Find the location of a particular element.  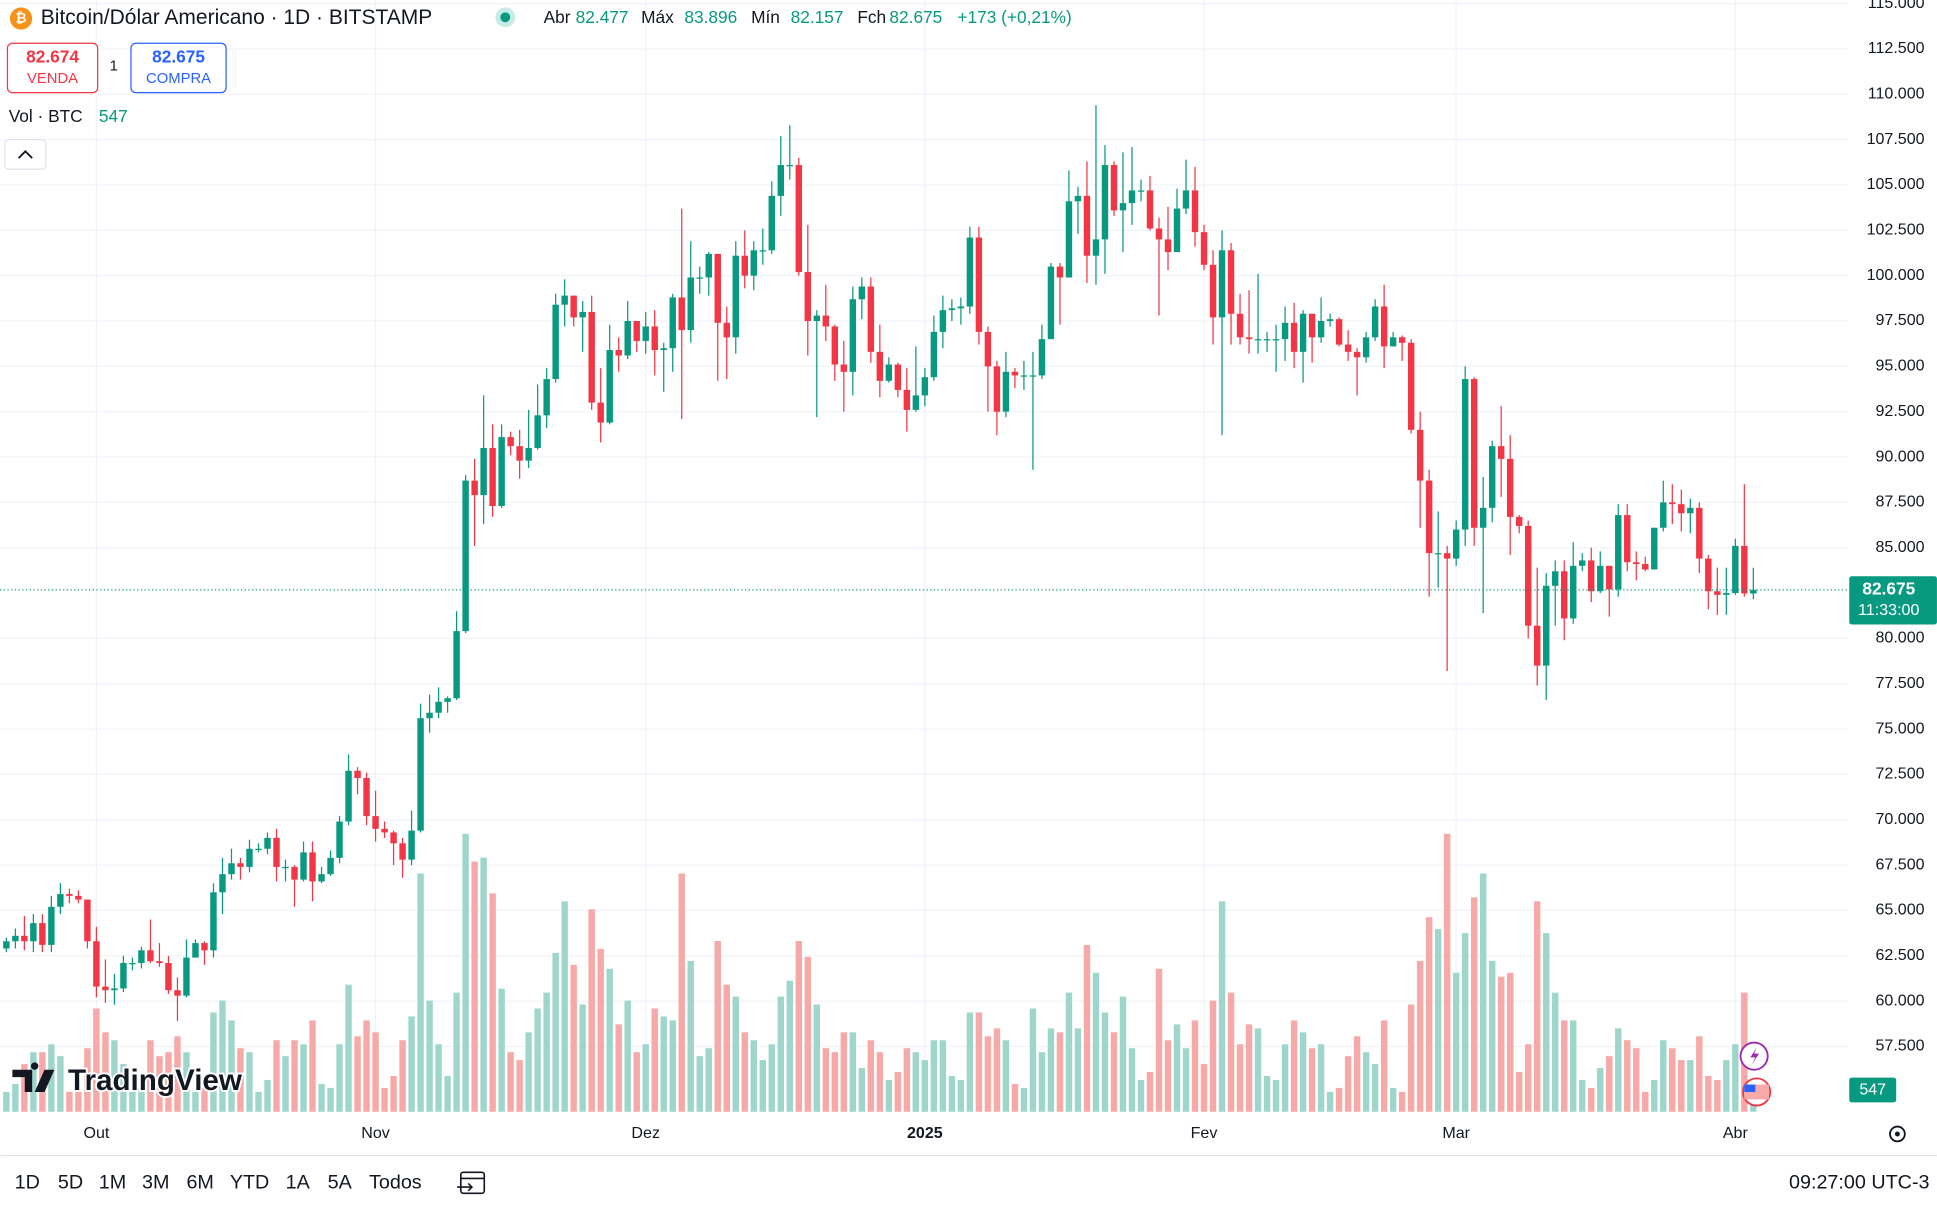

x-tick-label: Nov is located at coordinates (375, 1133).